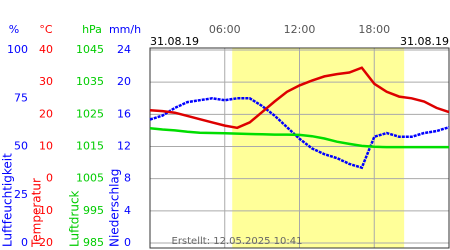 This screenshot has height=250, width=450. What do you see at coordinates (46, 49) in the screenshot?
I see `y-tick-label: 40` at bounding box center [46, 49].